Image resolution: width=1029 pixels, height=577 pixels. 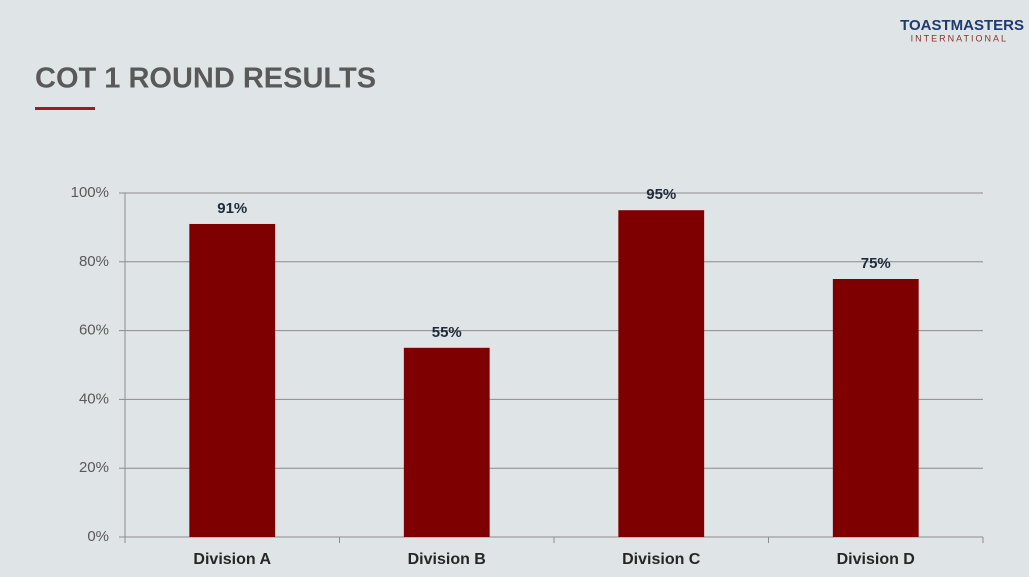 What do you see at coordinates (447, 332) in the screenshot?
I see `data-label: 55%` at bounding box center [447, 332].